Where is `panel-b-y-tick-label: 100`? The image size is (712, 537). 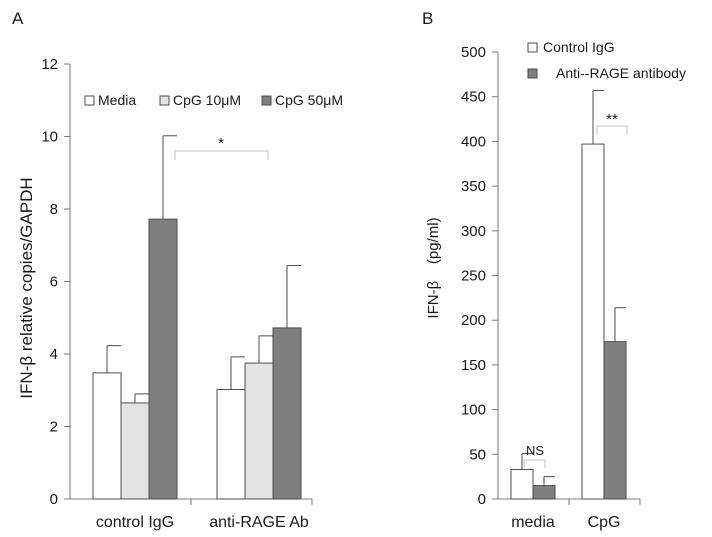 panel-b-y-tick-label: 100 is located at coordinates (473, 410).